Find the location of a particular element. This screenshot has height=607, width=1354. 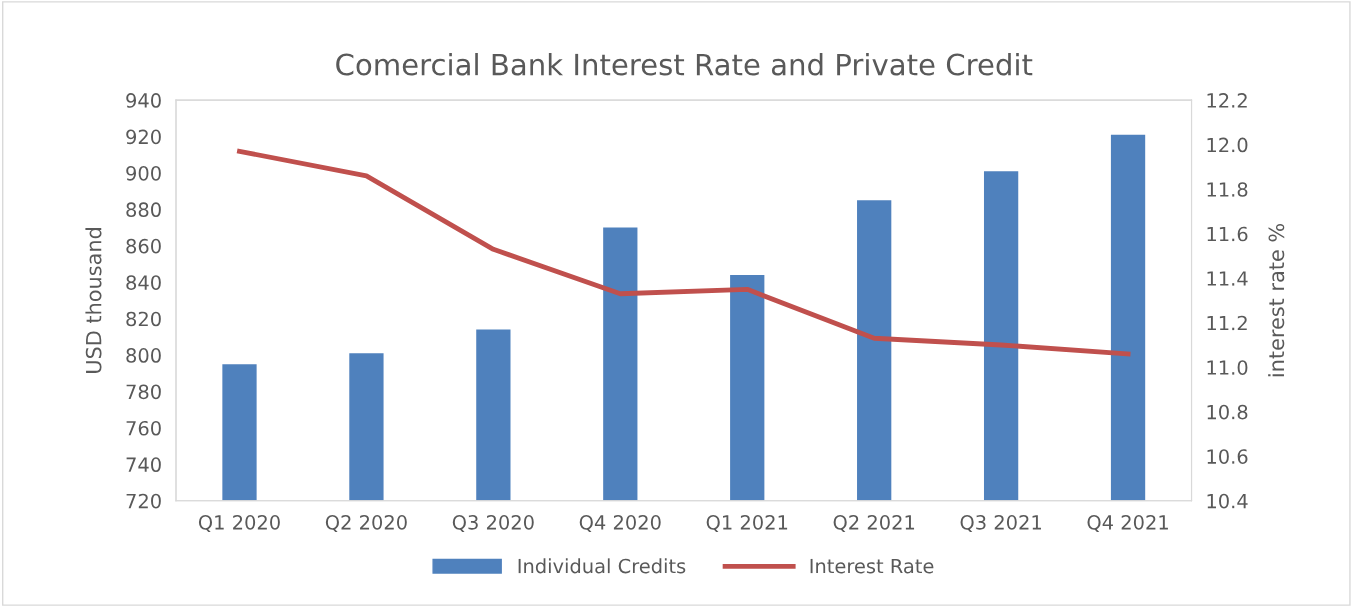

y2-tick-label: 11.6 is located at coordinates (1227, 234).